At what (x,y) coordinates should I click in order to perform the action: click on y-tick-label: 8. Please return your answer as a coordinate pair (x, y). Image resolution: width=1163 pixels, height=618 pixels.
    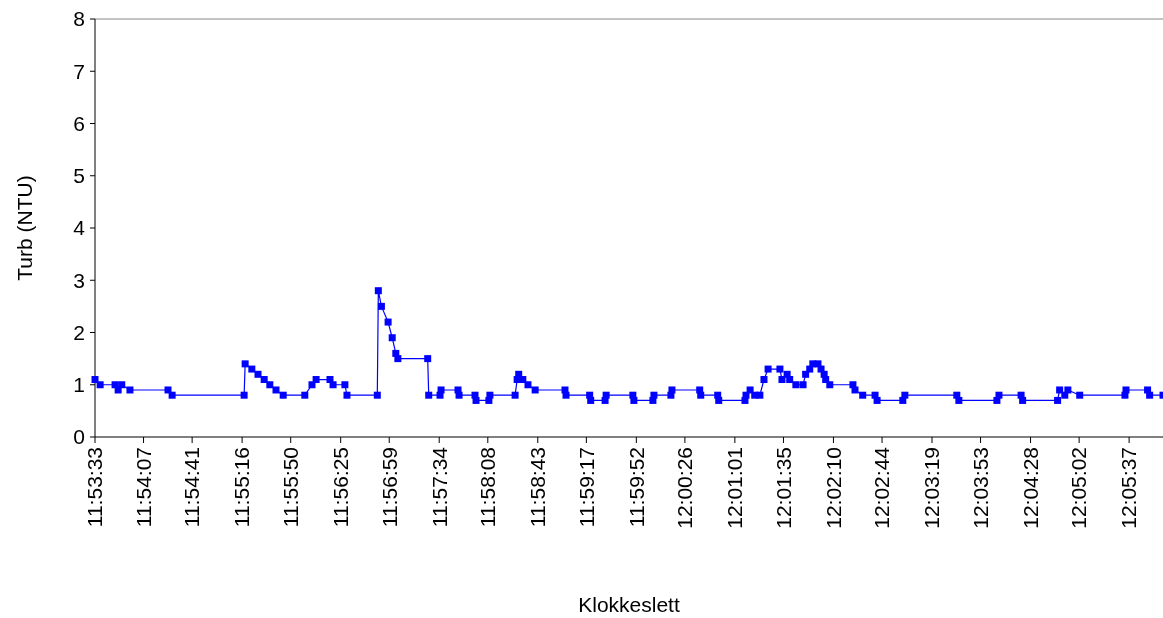
    Looking at the image, I should click on (79, 19).